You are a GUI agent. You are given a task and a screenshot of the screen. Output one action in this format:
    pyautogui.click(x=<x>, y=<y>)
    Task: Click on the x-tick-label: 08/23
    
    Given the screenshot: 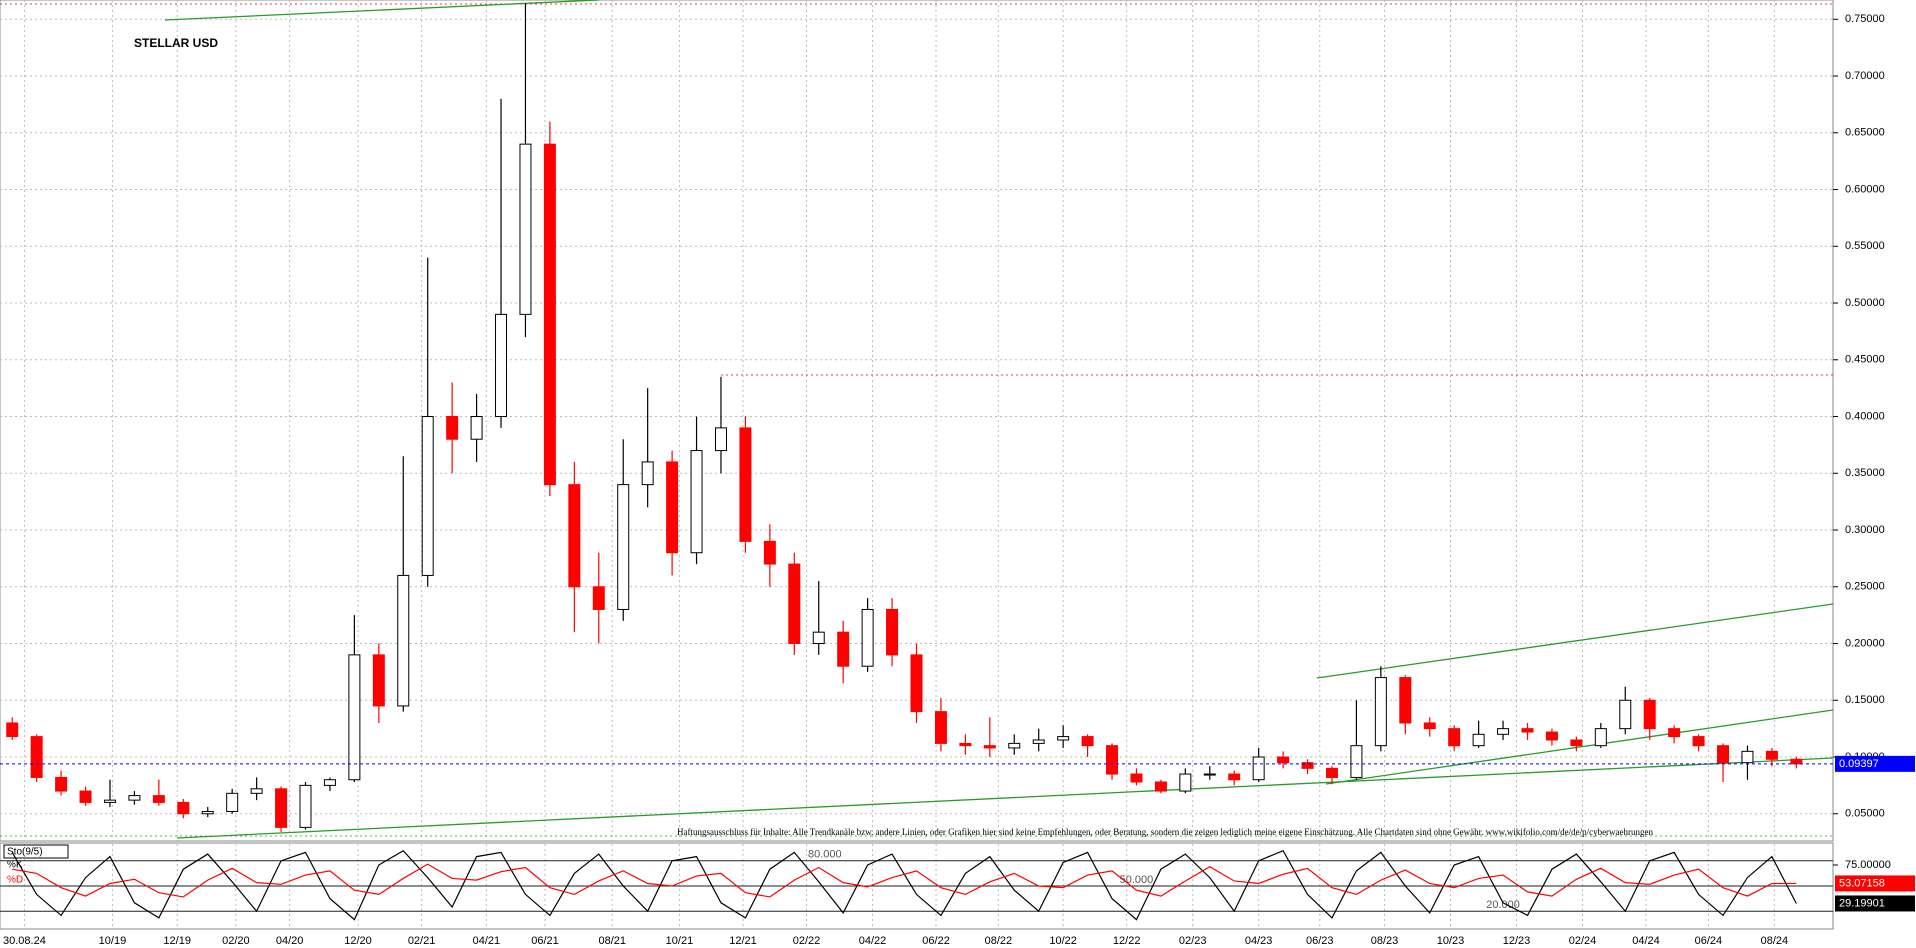 What is the action you would take?
    pyautogui.click(x=1385, y=941)
    